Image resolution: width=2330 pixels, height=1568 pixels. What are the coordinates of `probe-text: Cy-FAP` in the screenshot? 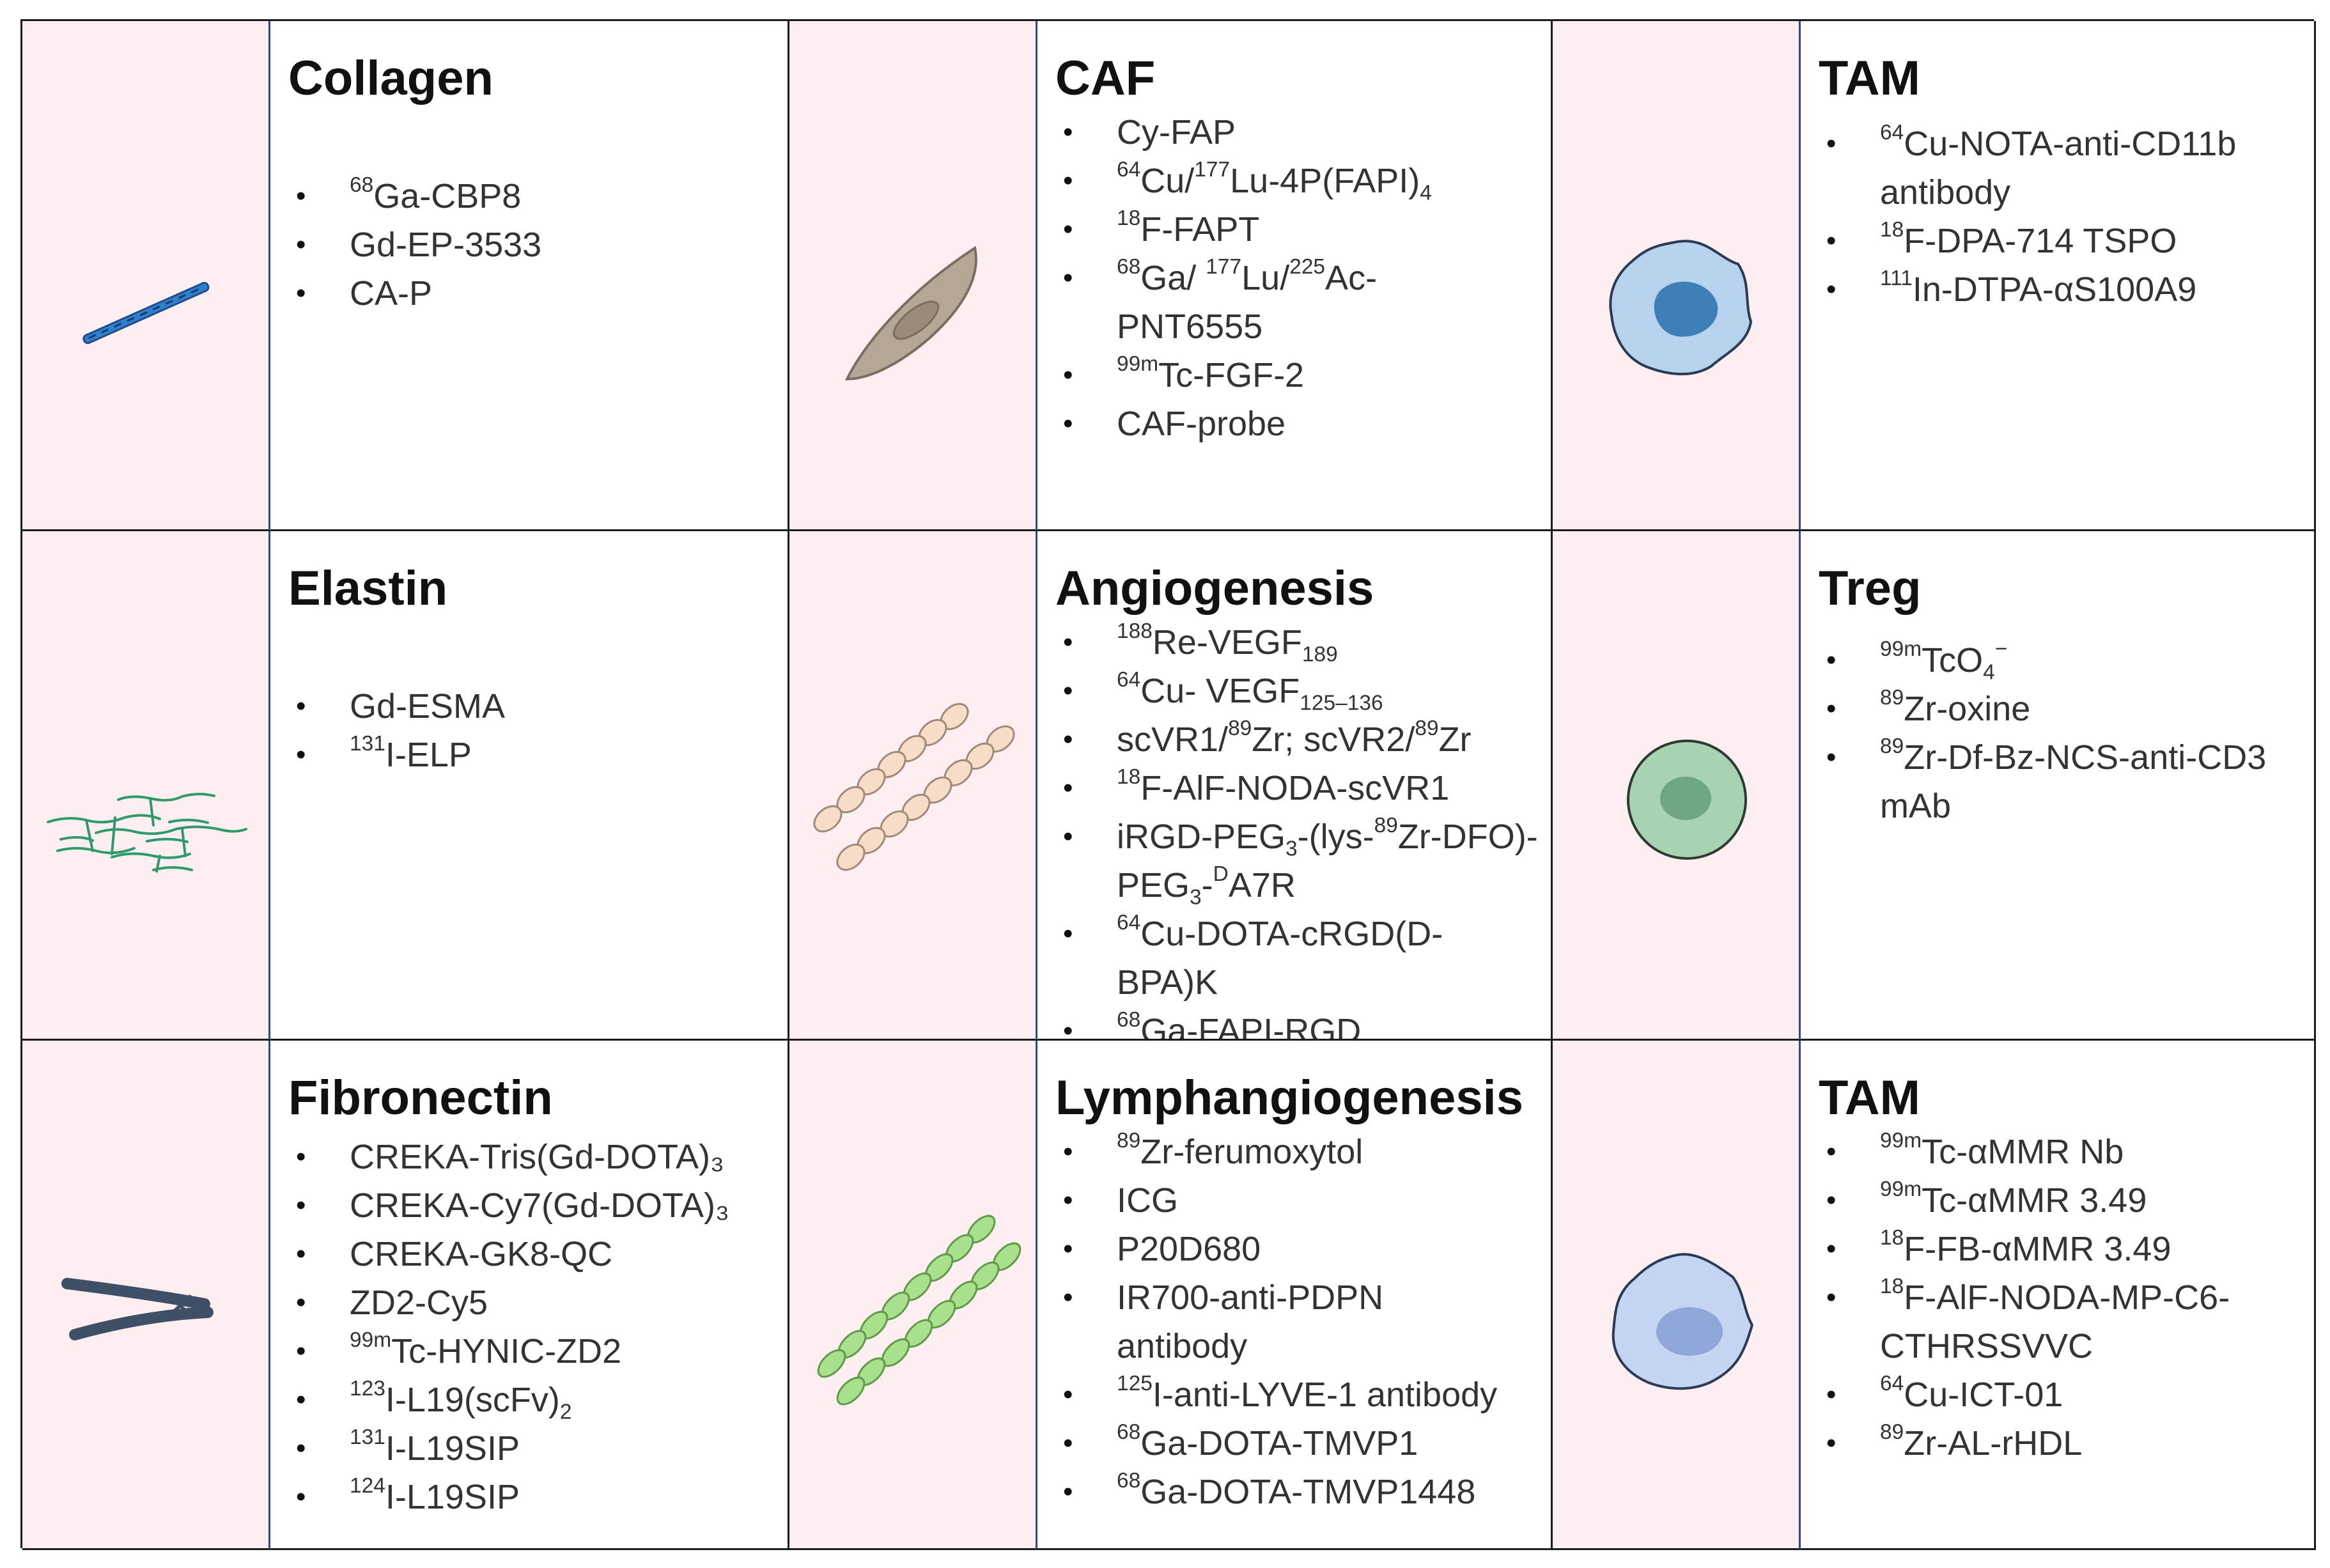 It's located at (1176, 132).